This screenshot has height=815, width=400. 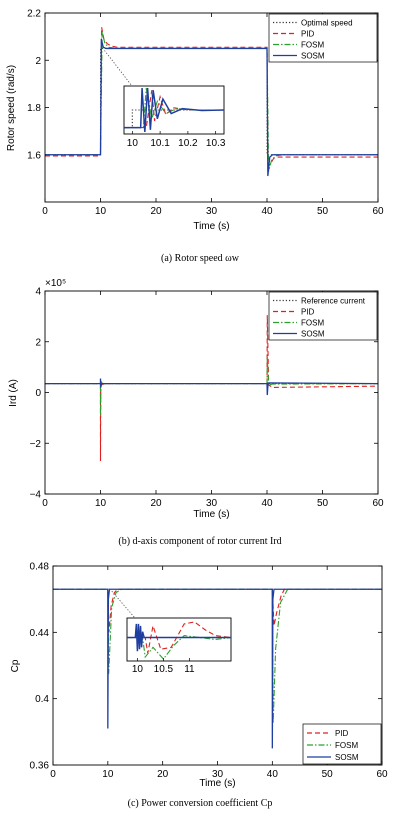 I want to click on y-tick-label: 4, so click(x=38, y=292).